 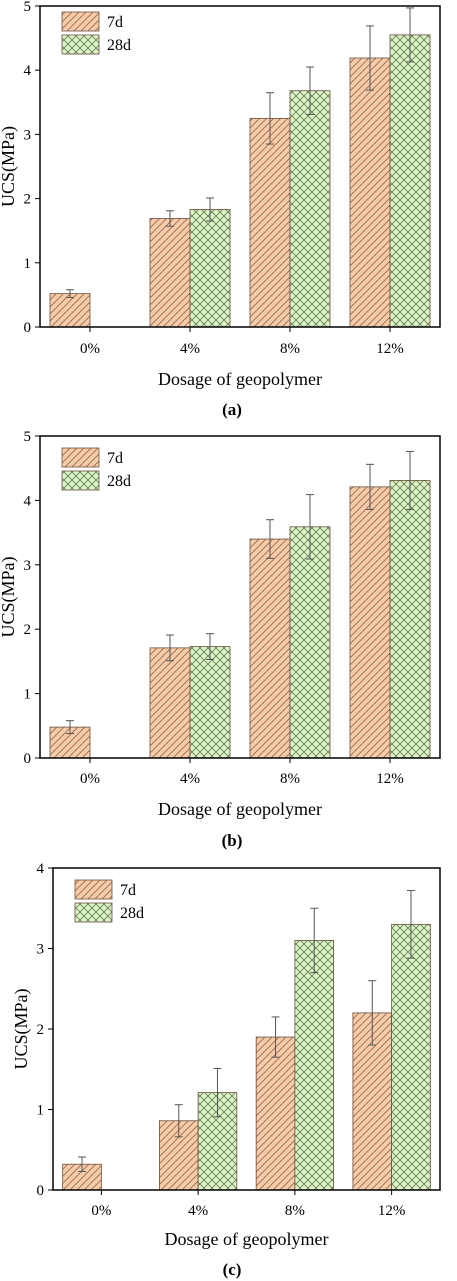 I want to click on bar-7d-0%, so click(x=70, y=310).